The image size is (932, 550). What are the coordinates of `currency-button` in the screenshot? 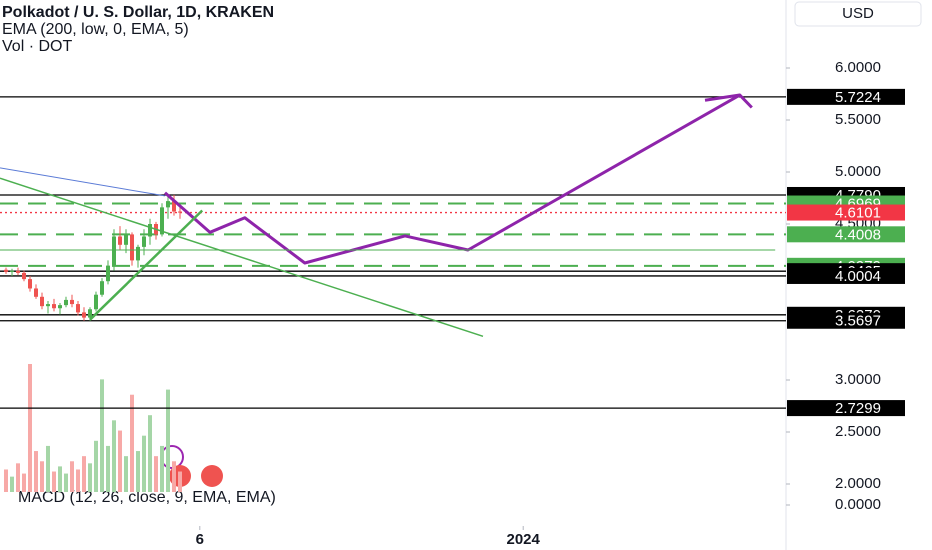 It's located at (858, 14).